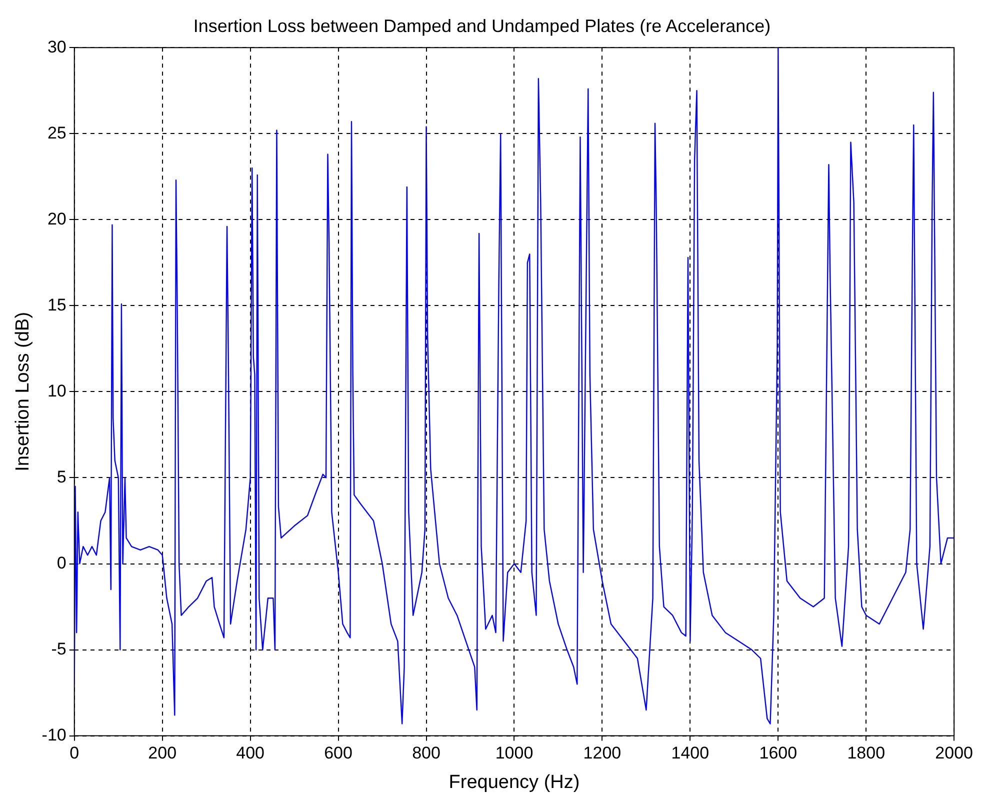 This screenshot has height=806, width=984. What do you see at coordinates (56, 132) in the screenshot?
I see `y-tick-label: 25` at bounding box center [56, 132].